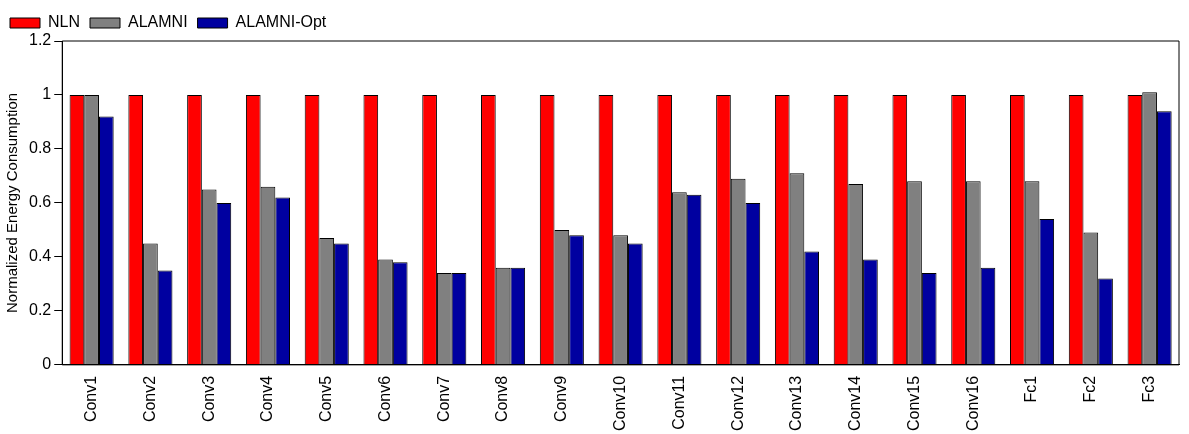  What do you see at coordinates (40, 256) in the screenshot?
I see `y-tick-label: 0.4` at bounding box center [40, 256].